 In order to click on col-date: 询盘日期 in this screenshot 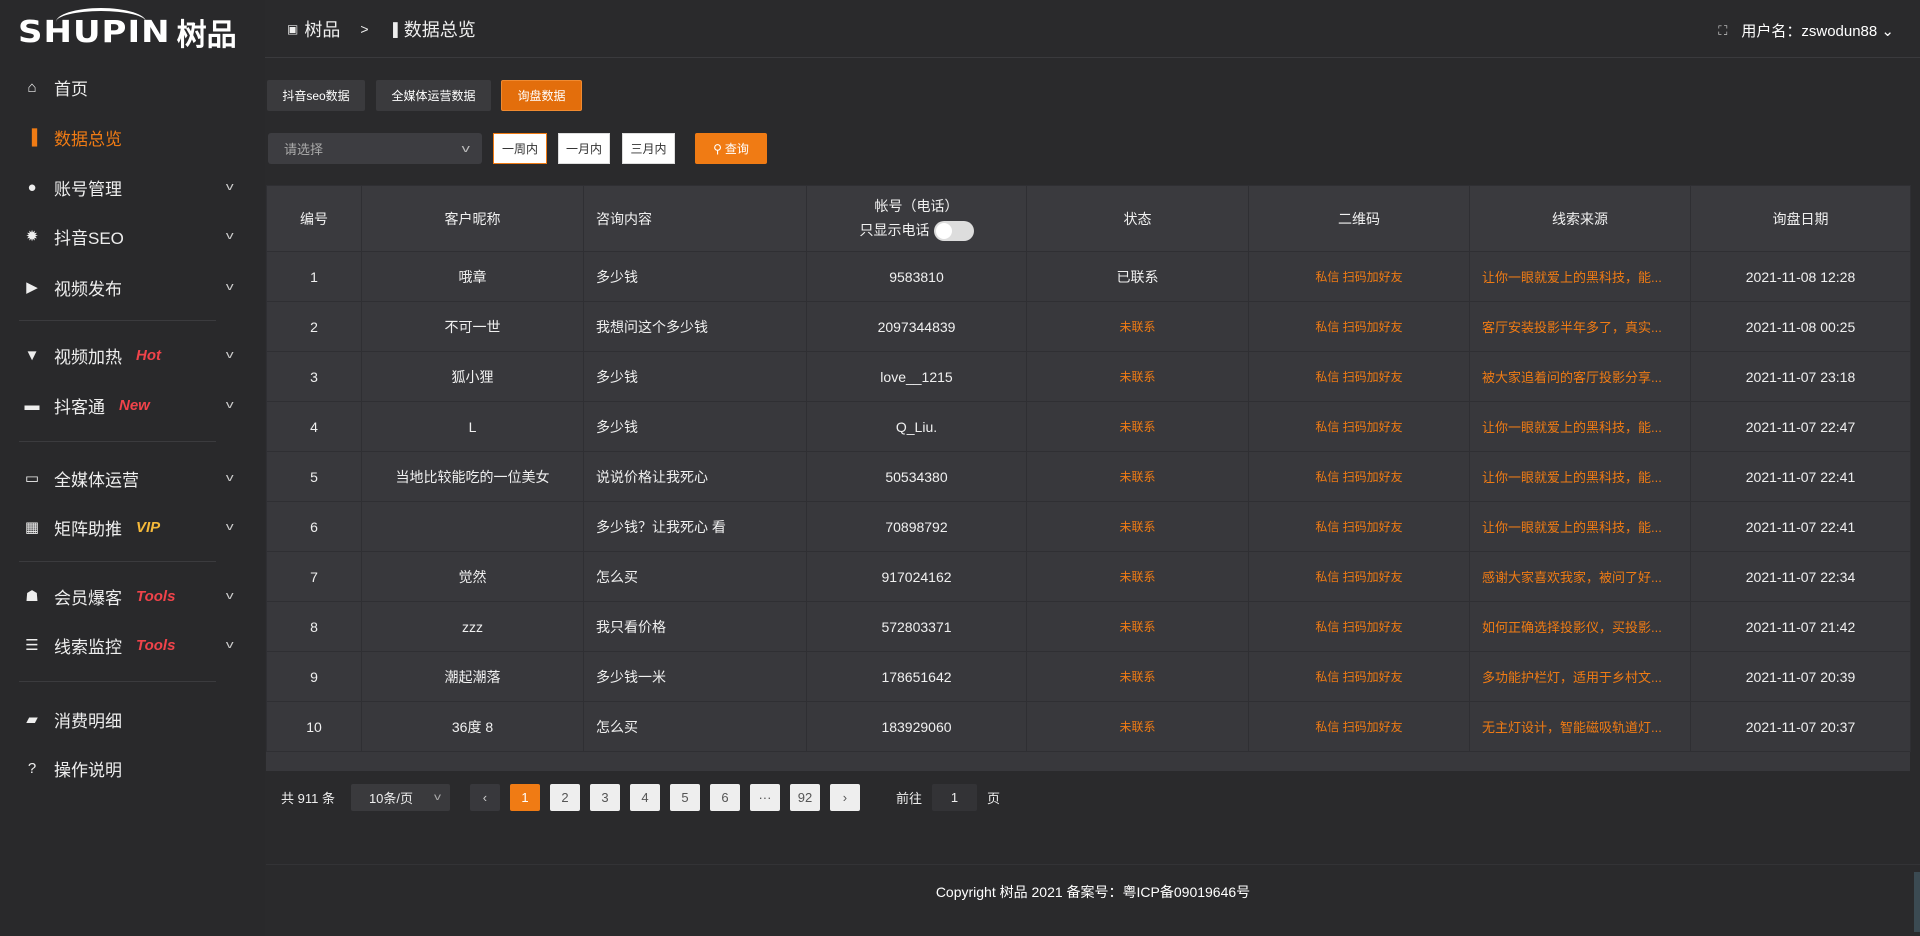, I will do `click(1800, 218)`.